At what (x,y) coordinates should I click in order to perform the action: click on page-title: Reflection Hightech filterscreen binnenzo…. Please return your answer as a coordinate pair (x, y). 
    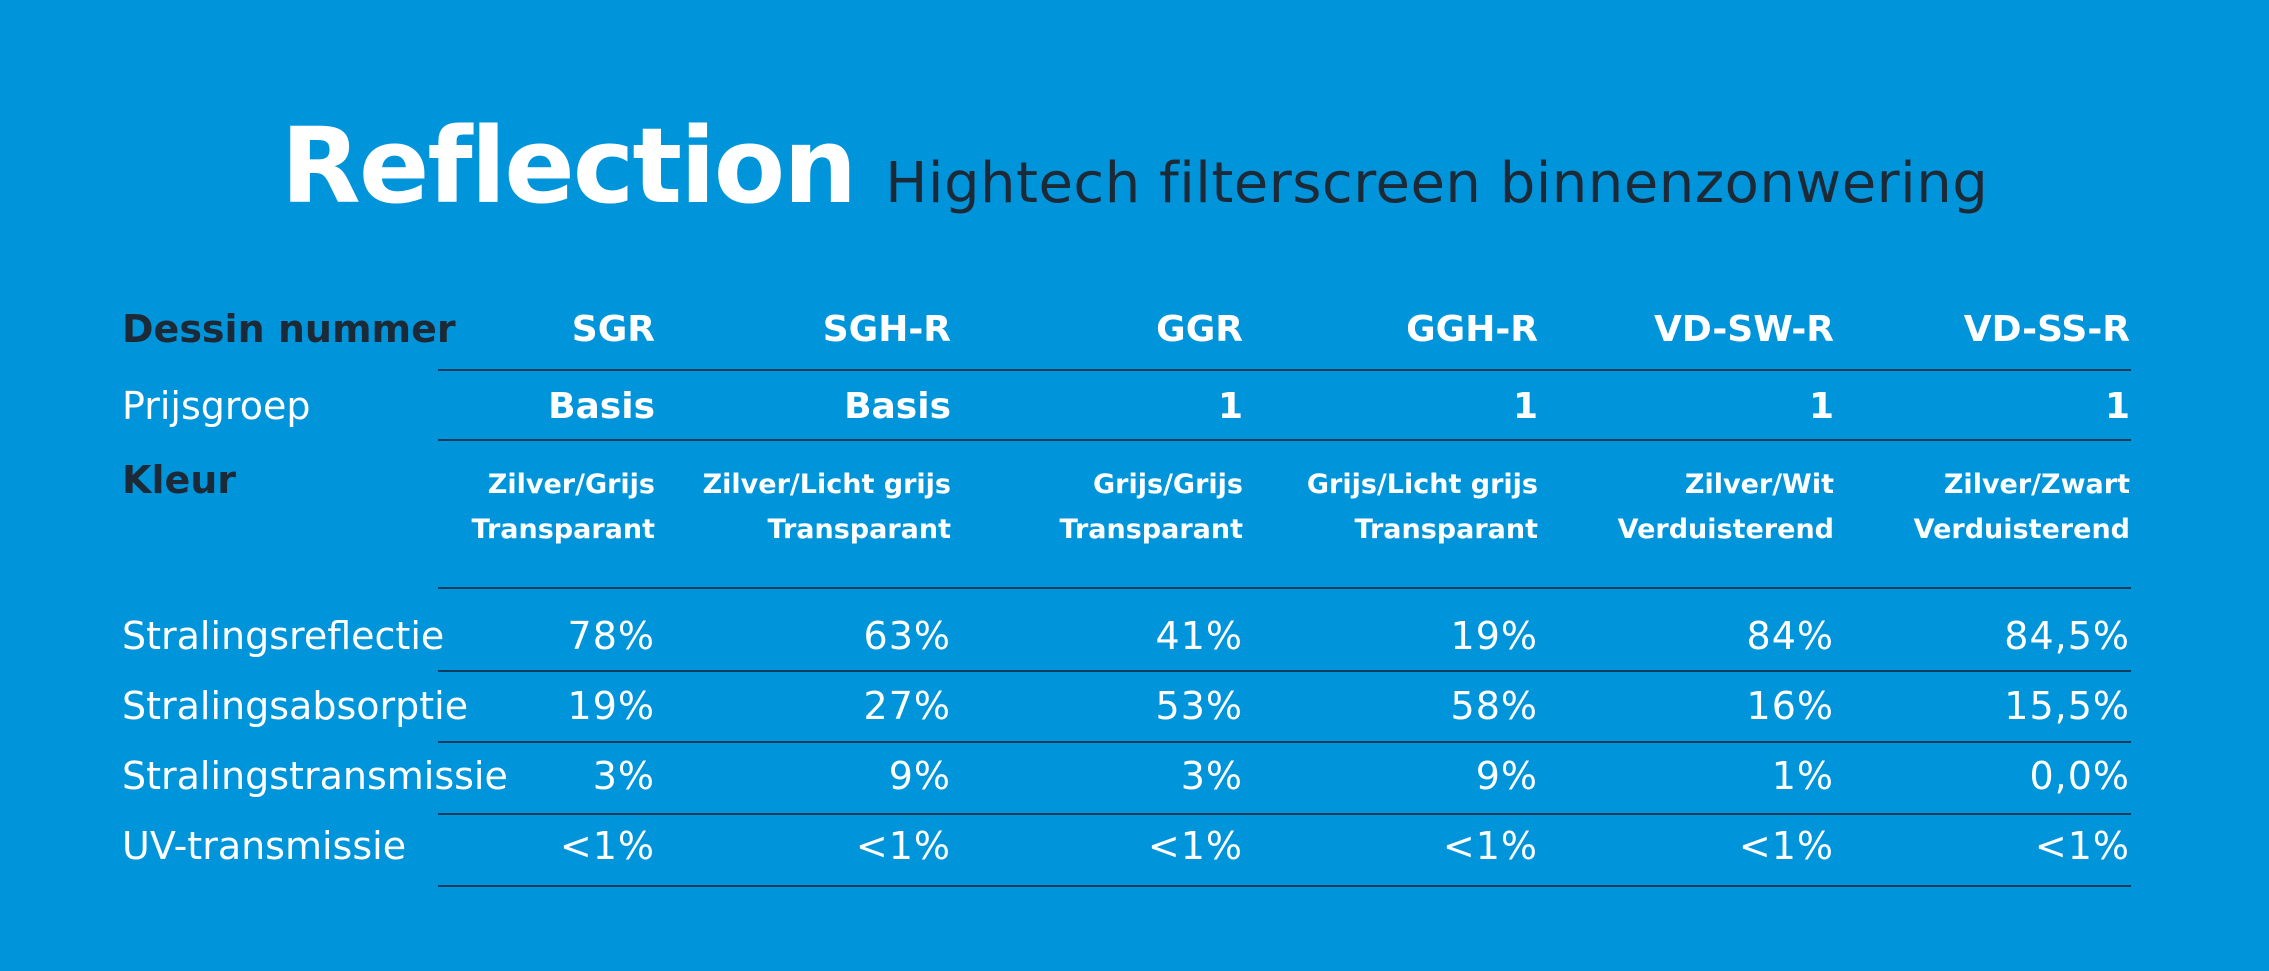
    Looking at the image, I should click on (1134, 166).